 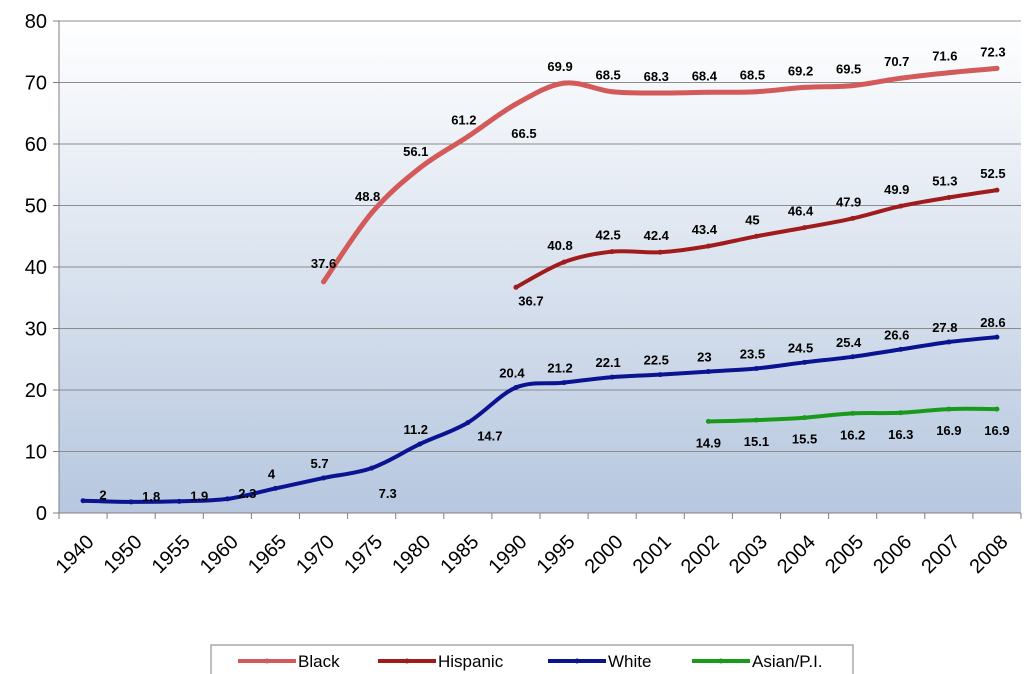 What do you see at coordinates (848, 69) in the screenshot?
I see `data-label: 69.5` at bounding box center [848, 69].